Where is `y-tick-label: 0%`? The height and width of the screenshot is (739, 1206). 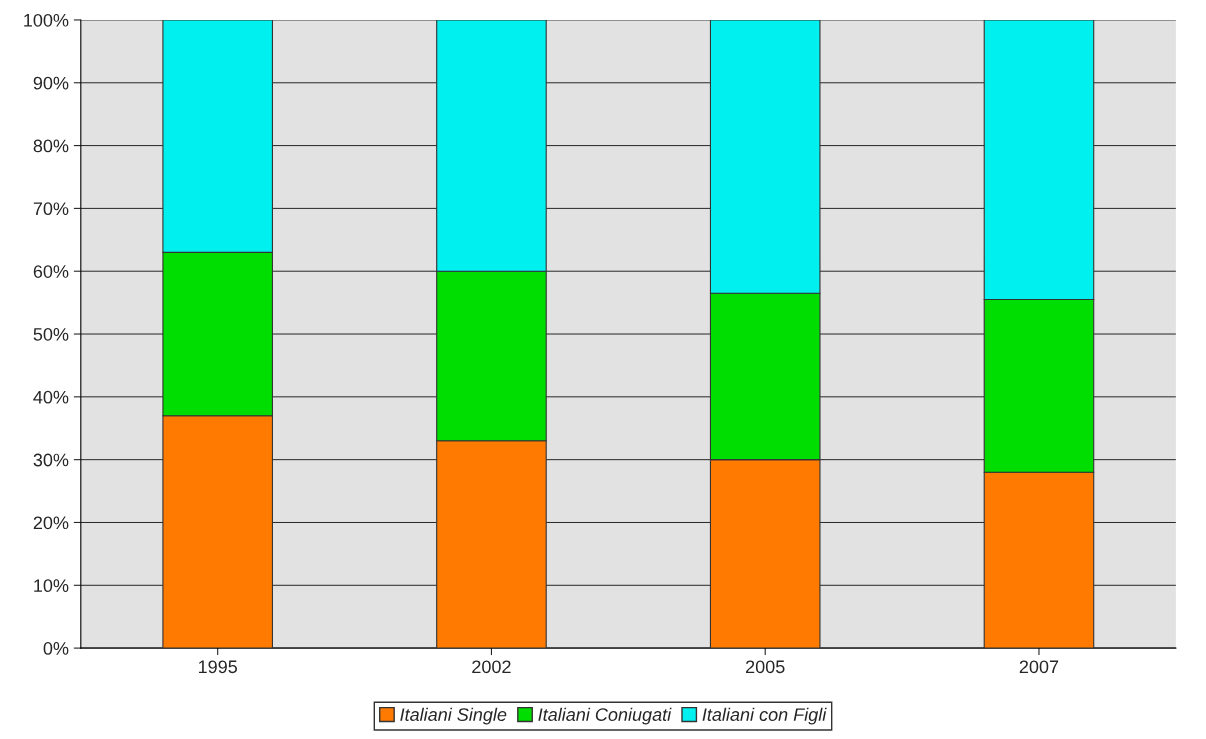
y-tick-label: 0% is located at coordinates (56, 648).